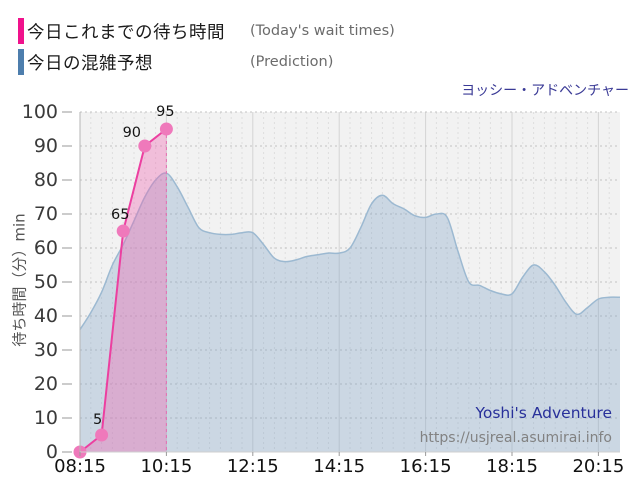 Image resolution: width=640 pixels, height=500 pixels. Describe the element at coordinates (322, 31) in the screenshot. I see `today-series-label-en: (Today's wait times)` at that location.